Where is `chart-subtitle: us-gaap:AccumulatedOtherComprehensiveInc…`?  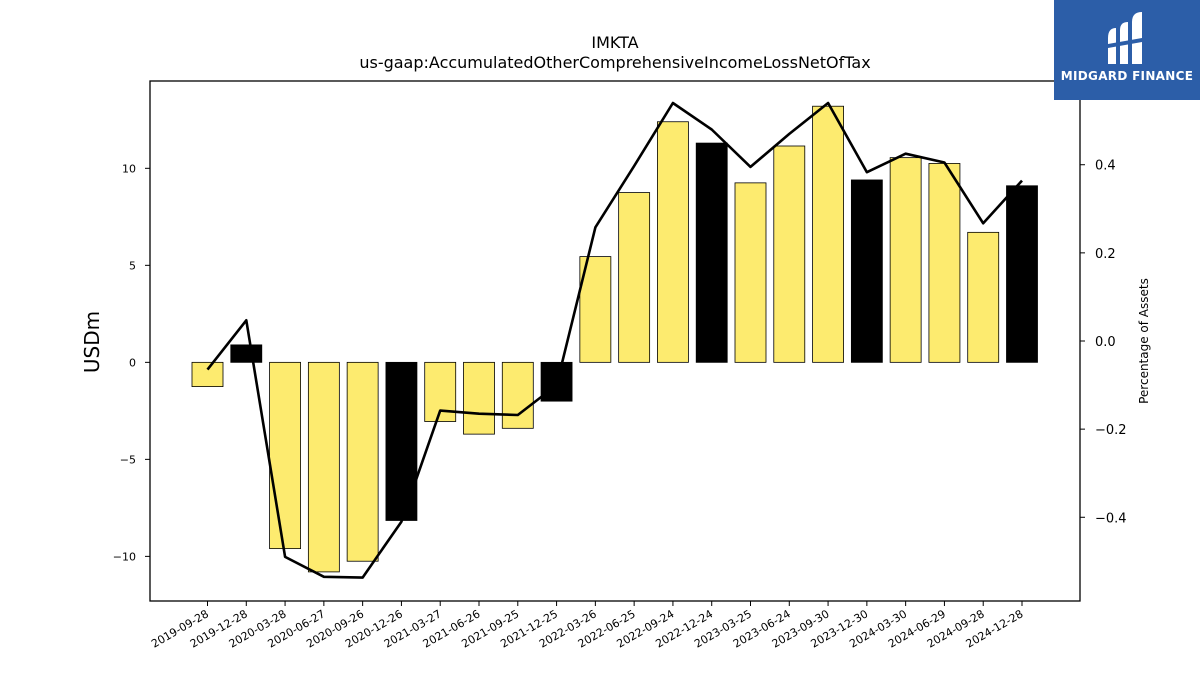
chart-subtitle: us-gaap:AccumulatedOtherComprehensiveInc… is located at coordinates (615, 62).